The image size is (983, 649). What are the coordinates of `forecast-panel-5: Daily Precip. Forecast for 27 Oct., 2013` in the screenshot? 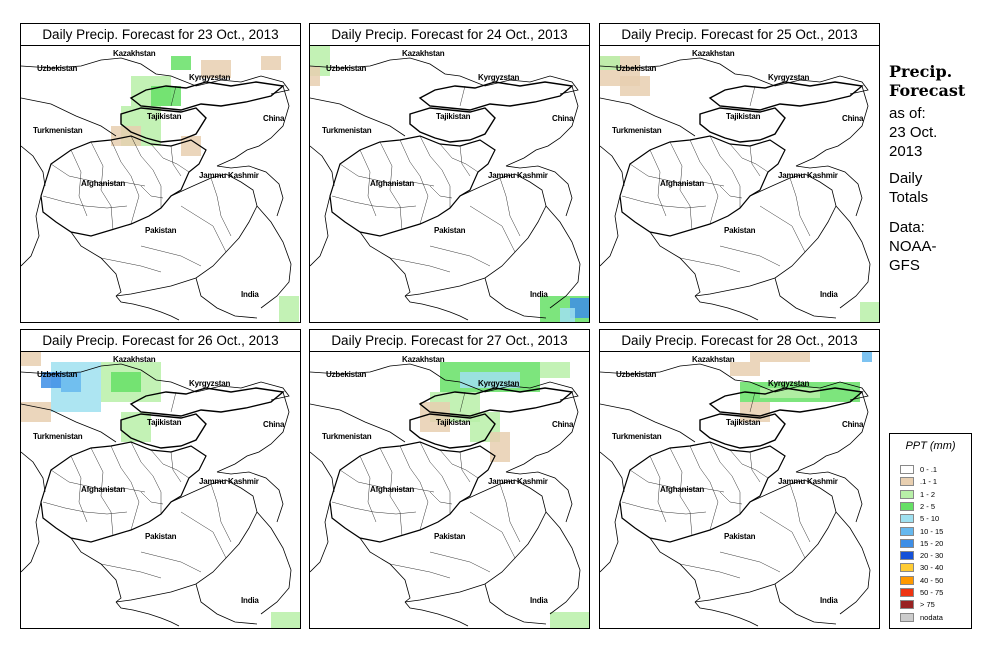 It's located at (449, 479).